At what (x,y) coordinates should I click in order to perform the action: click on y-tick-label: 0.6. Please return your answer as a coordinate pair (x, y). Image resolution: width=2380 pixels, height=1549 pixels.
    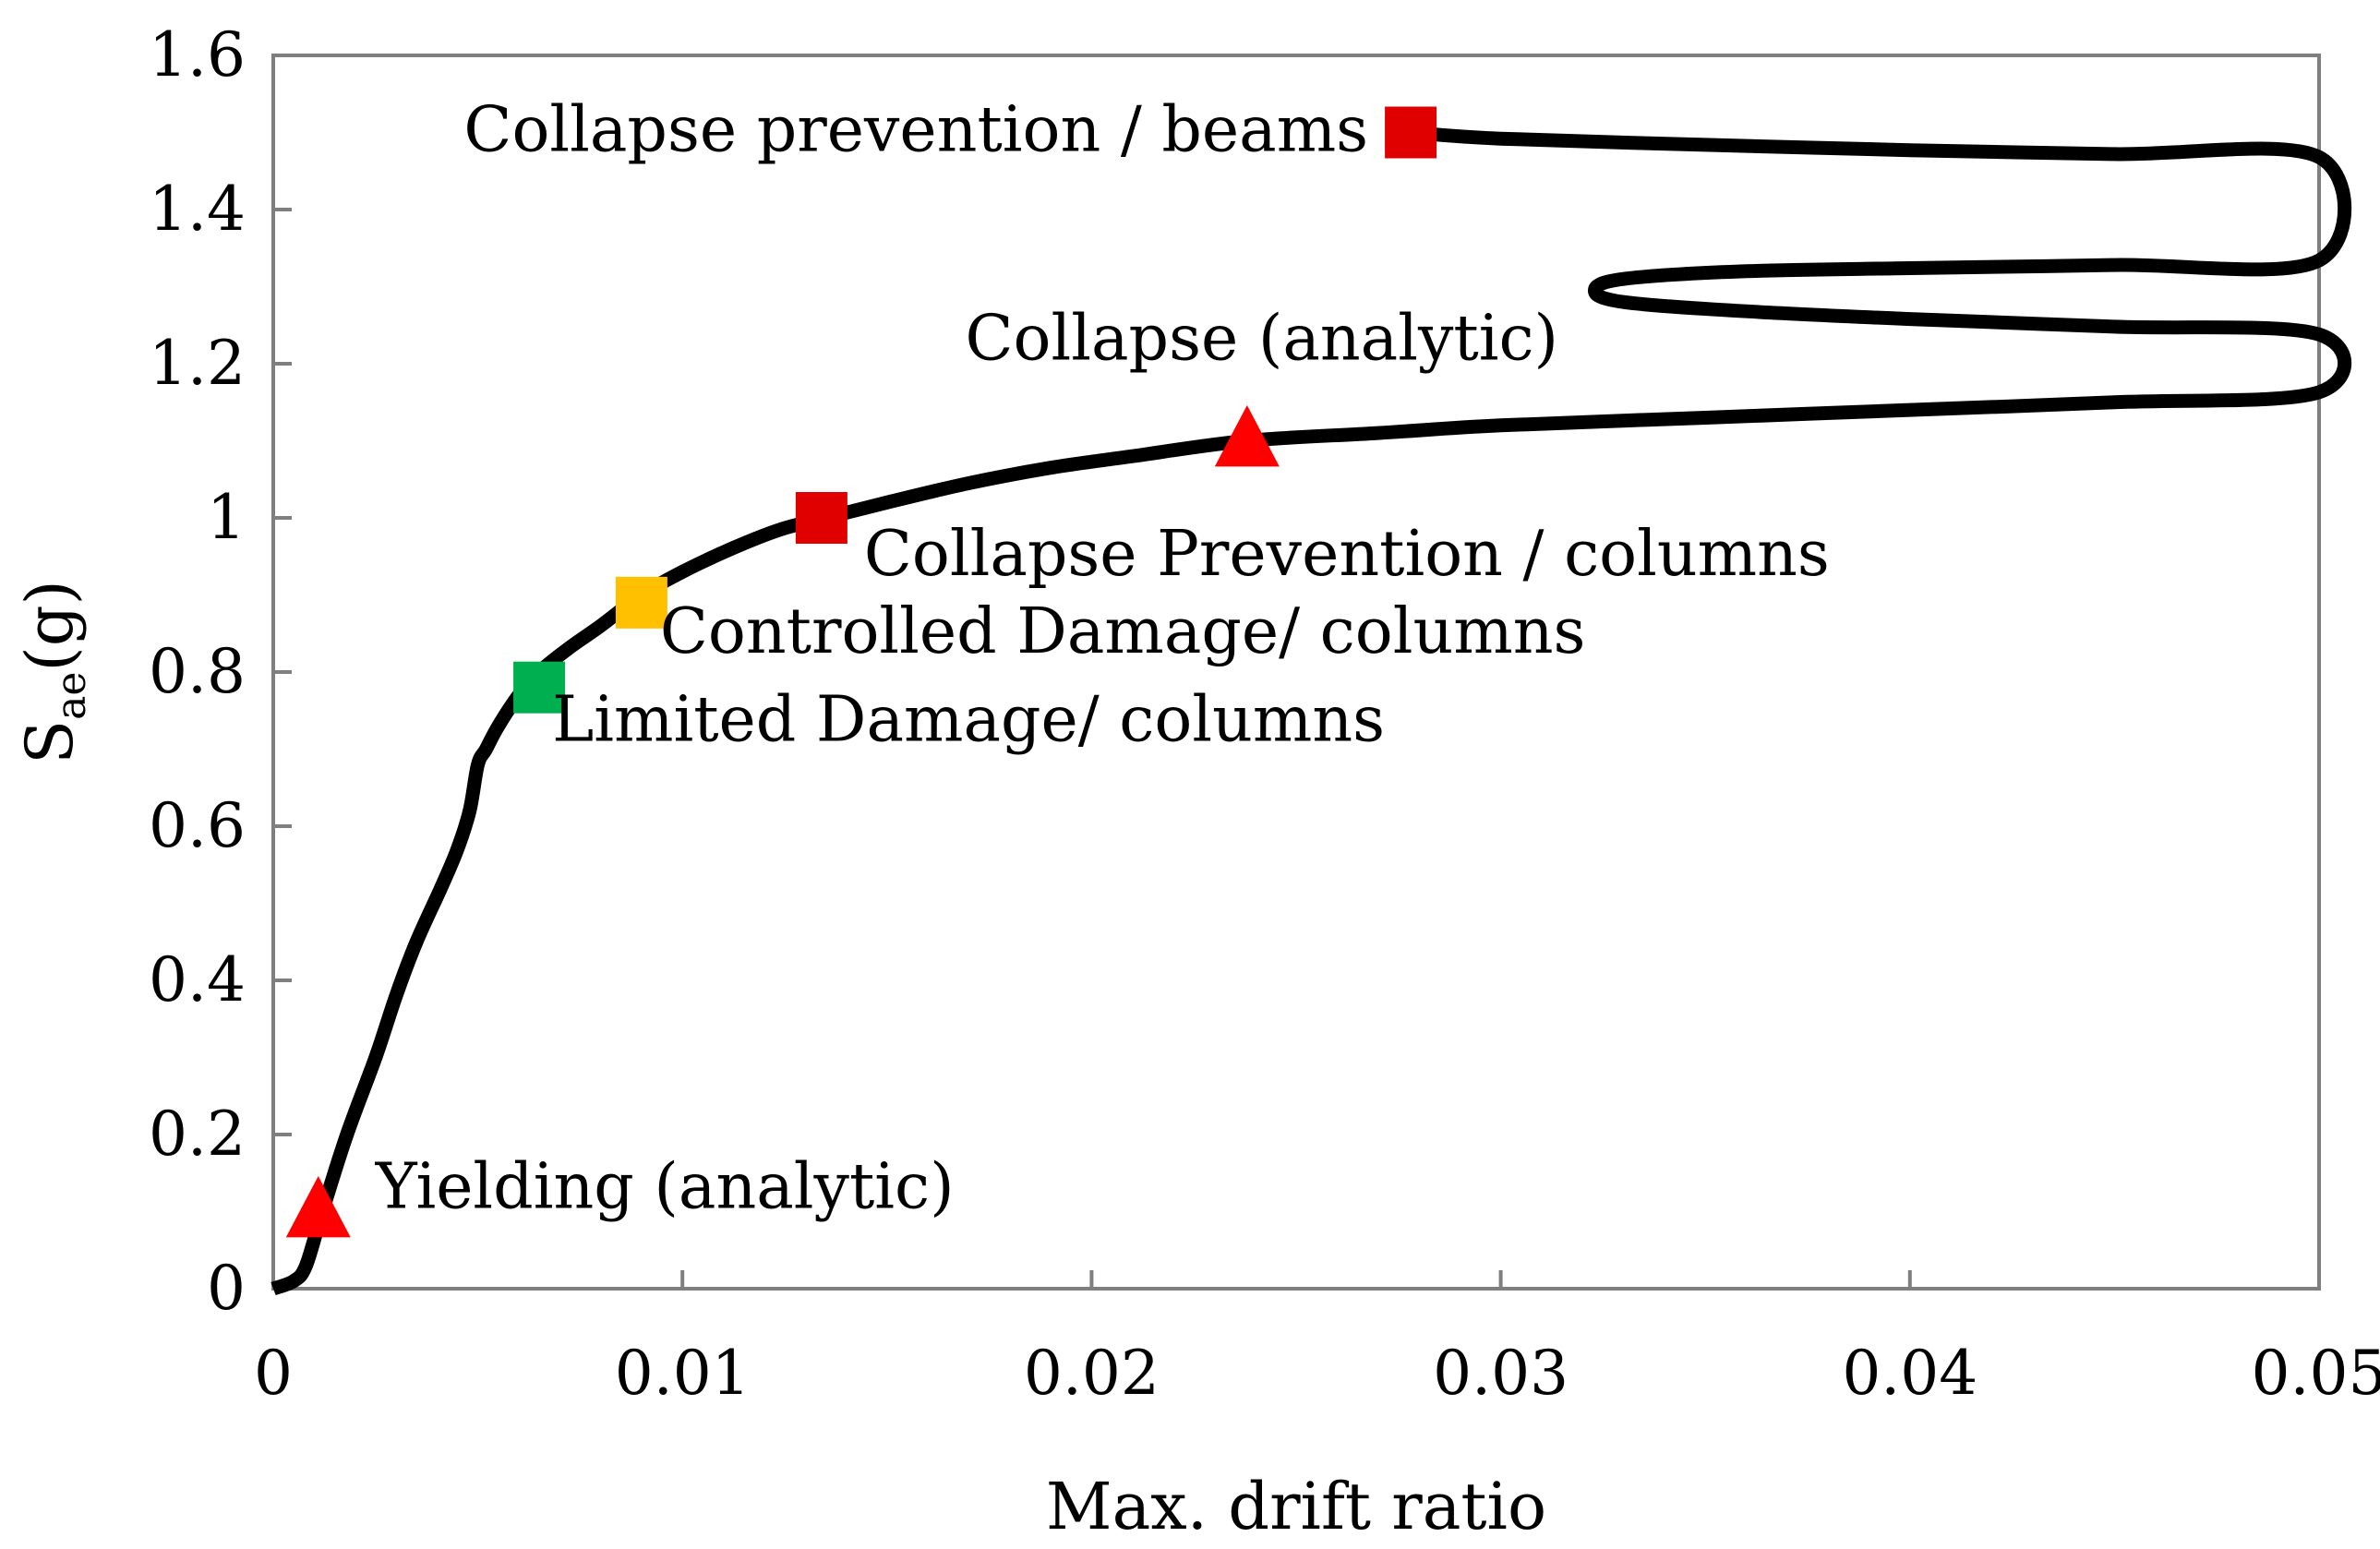
    Looking at the image, I should click on (197, 825).